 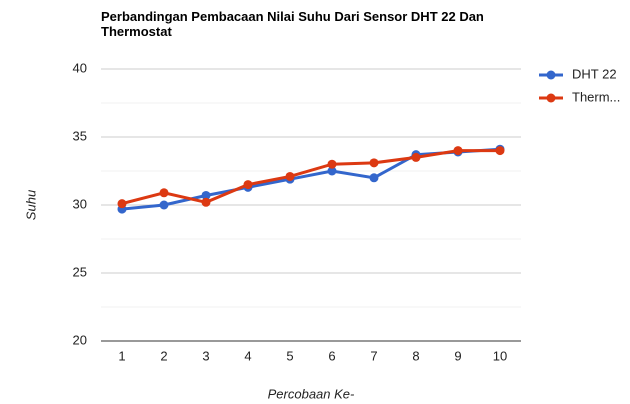 I want to click on x-tick-label: 4, so click(x=247, y=355).